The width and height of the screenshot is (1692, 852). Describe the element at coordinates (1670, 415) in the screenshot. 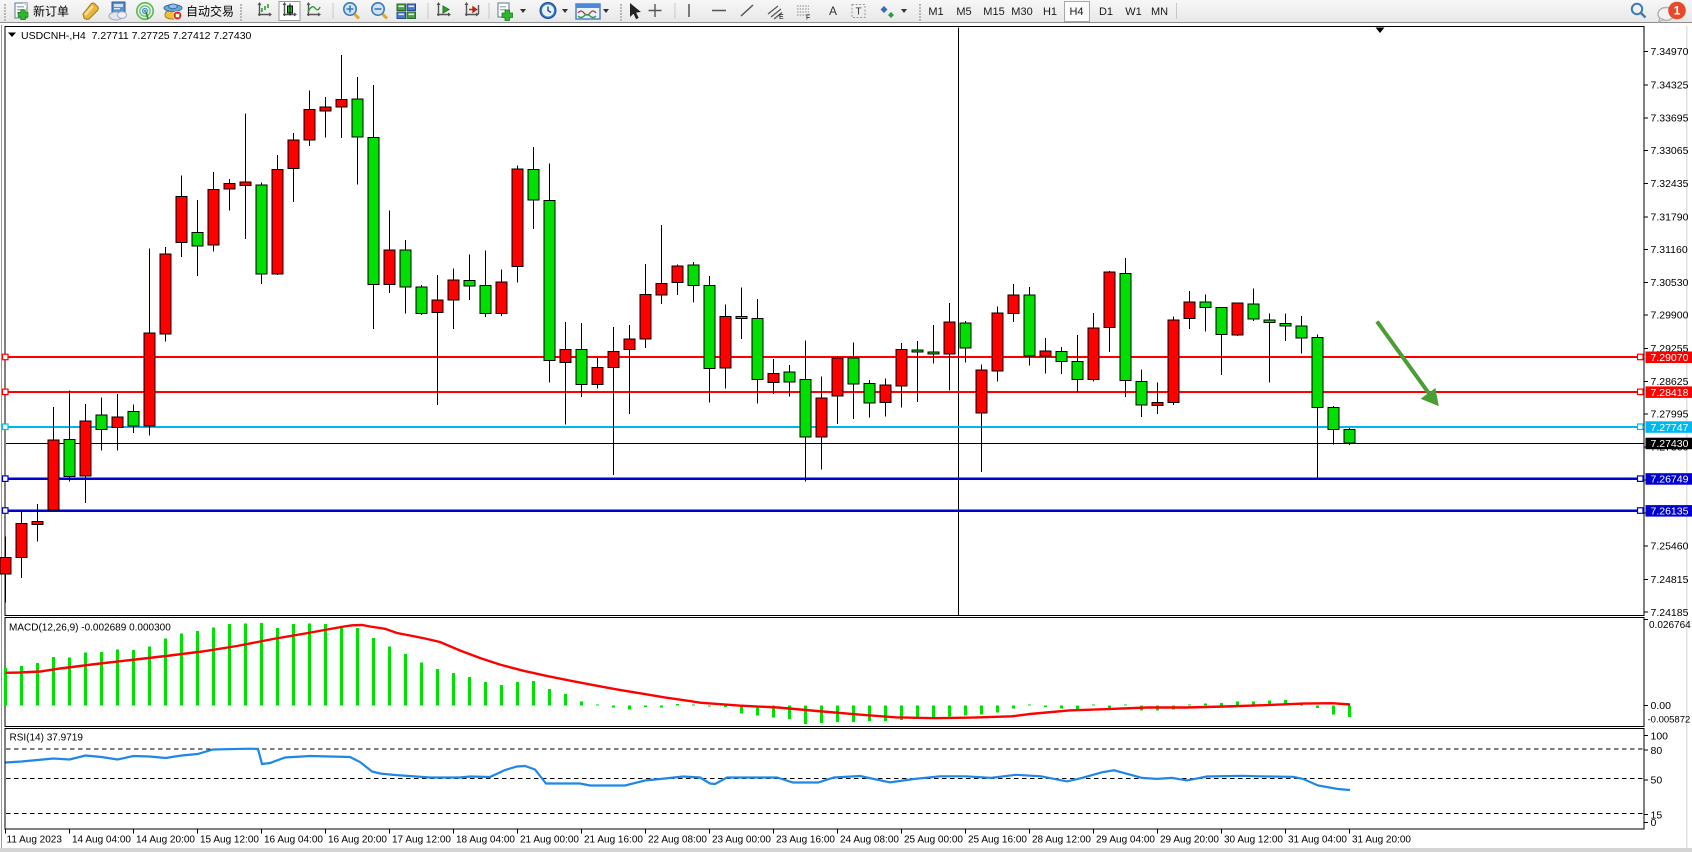

I see `svg-text: 7.27995` at that location.